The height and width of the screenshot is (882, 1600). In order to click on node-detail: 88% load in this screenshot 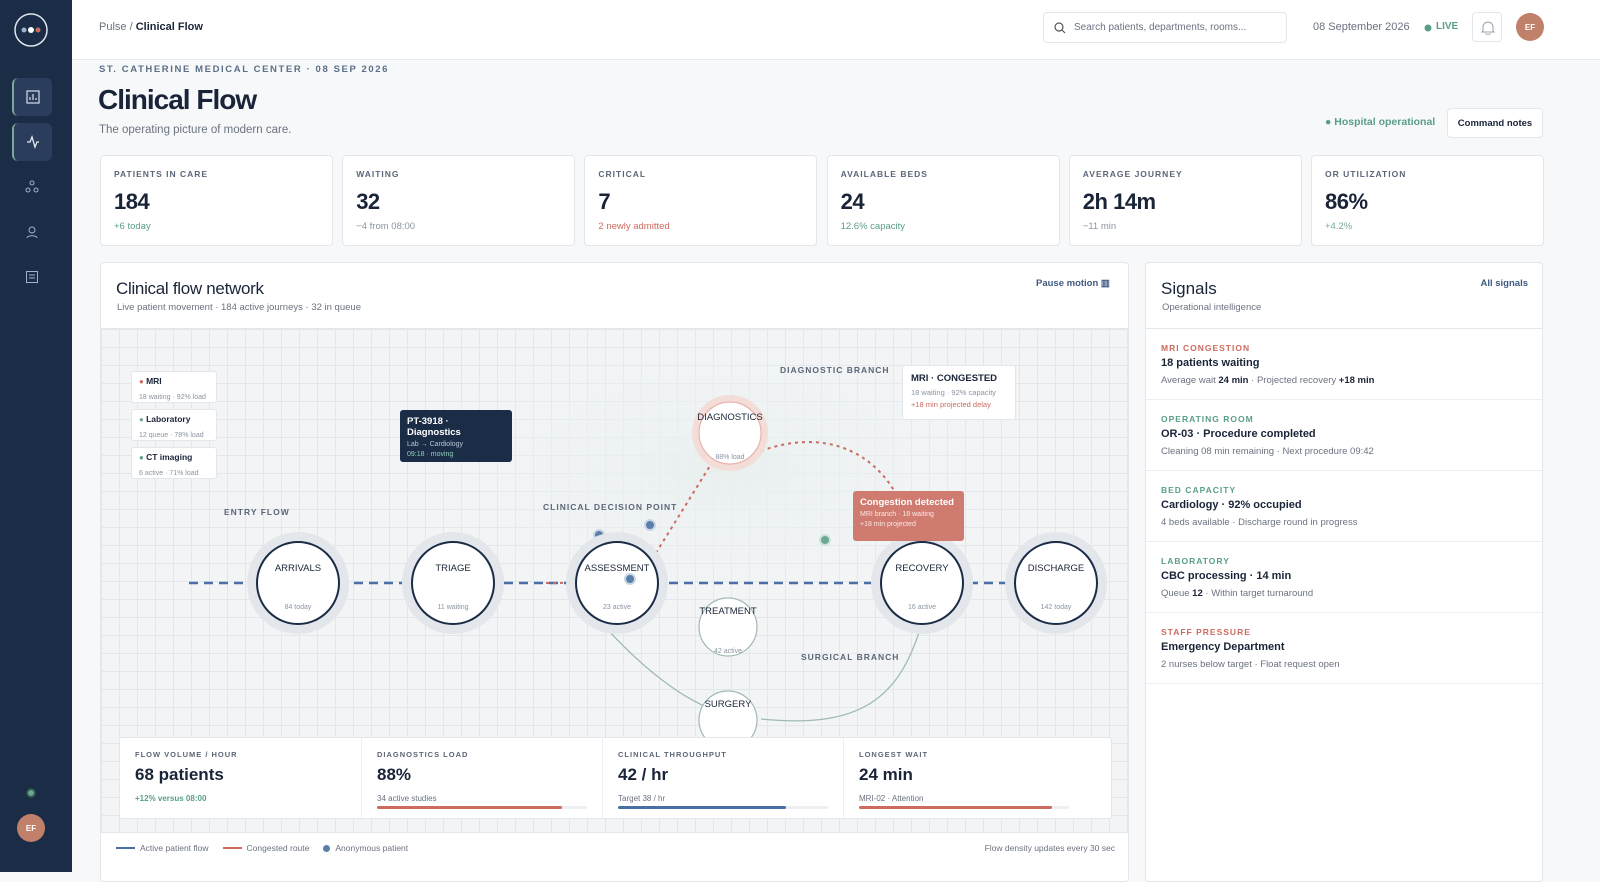, I will do `click(729, 457)`.